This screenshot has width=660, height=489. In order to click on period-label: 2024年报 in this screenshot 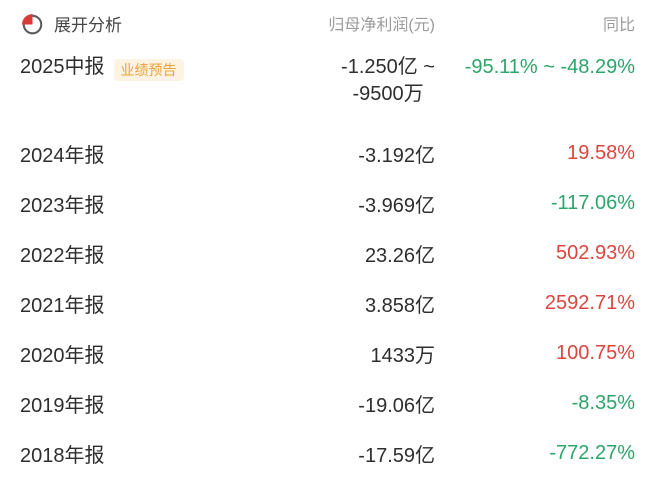, I will do `click(62, 155)`.